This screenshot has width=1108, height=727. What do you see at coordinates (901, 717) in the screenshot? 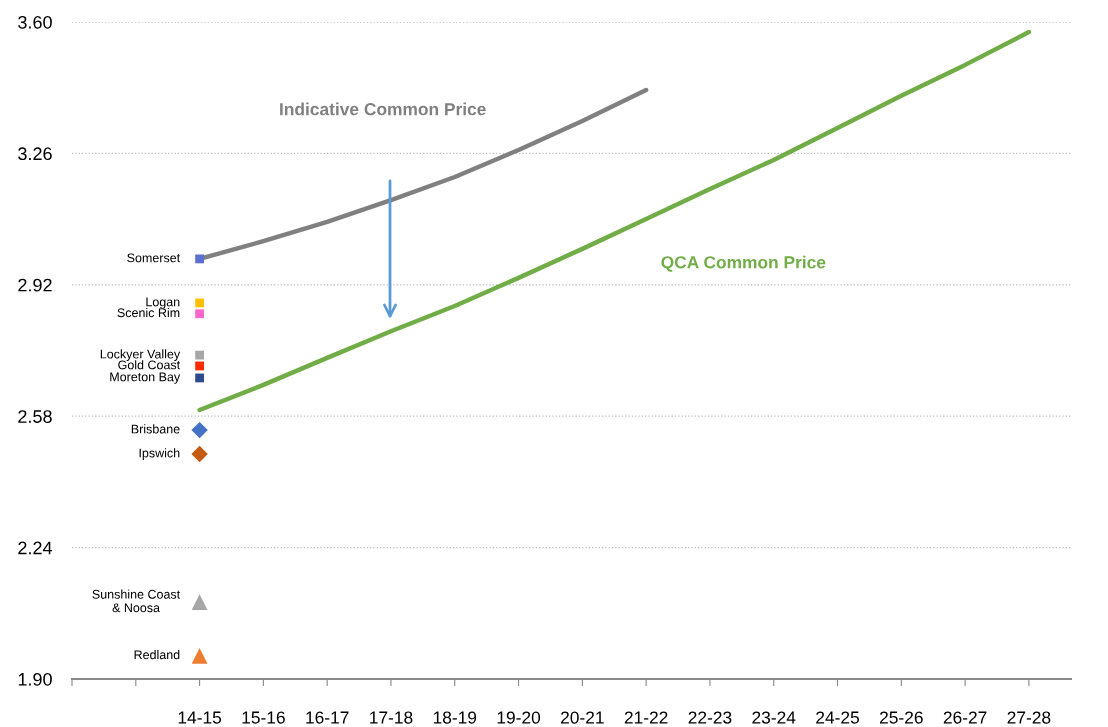
I see `x-tick-label: 25-26` at bounding box center [901, 717].